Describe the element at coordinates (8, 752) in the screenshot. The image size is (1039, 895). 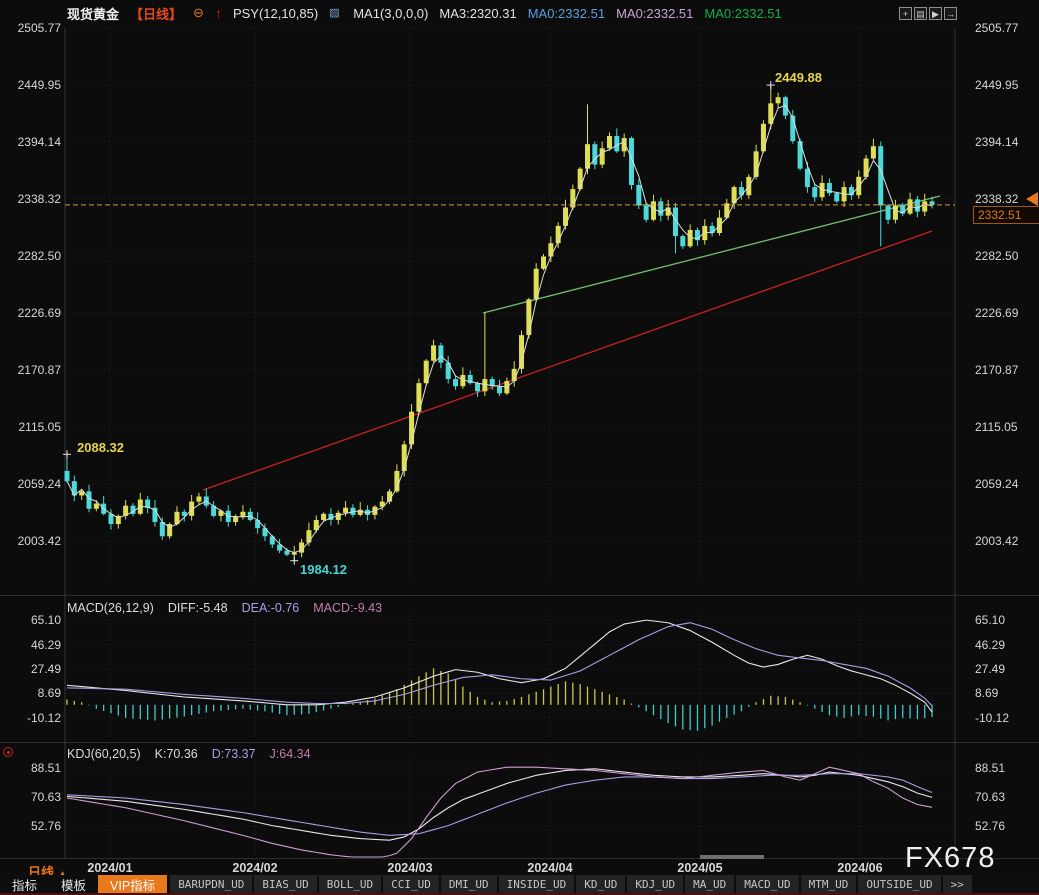
I see `record-dot-icon` at that location.